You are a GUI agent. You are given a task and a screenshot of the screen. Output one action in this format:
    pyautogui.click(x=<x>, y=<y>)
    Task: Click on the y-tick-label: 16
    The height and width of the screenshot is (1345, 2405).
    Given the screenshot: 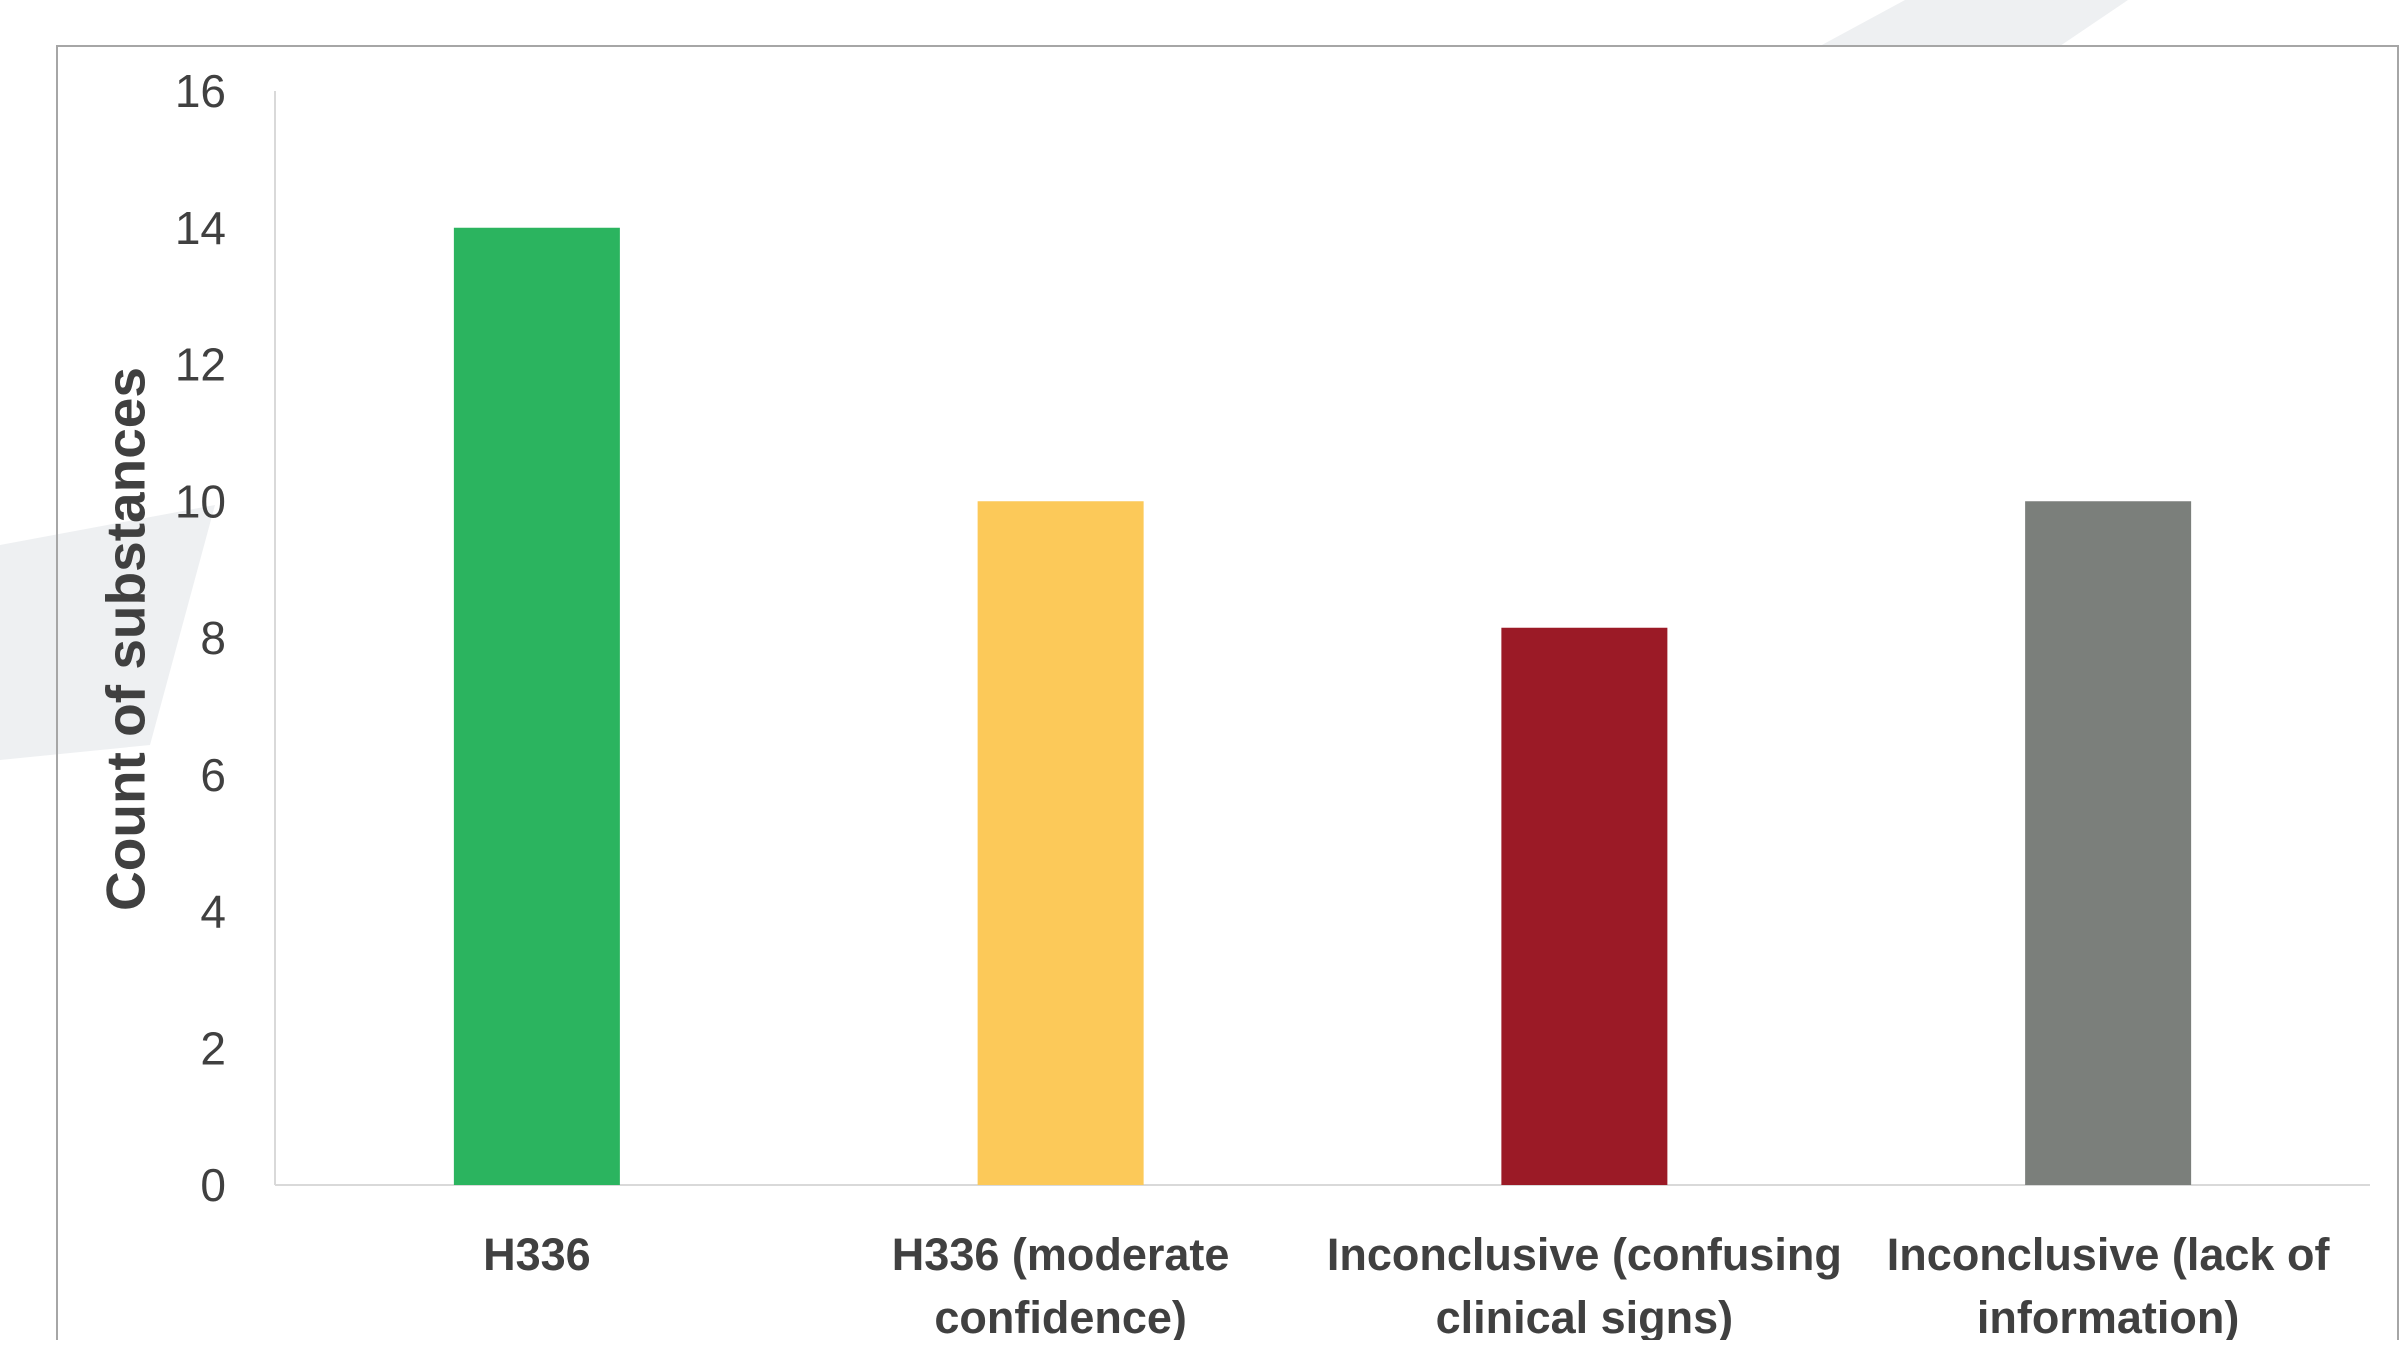 What is the action you would take?
    pyautogui.click(x=200, y=91)
    